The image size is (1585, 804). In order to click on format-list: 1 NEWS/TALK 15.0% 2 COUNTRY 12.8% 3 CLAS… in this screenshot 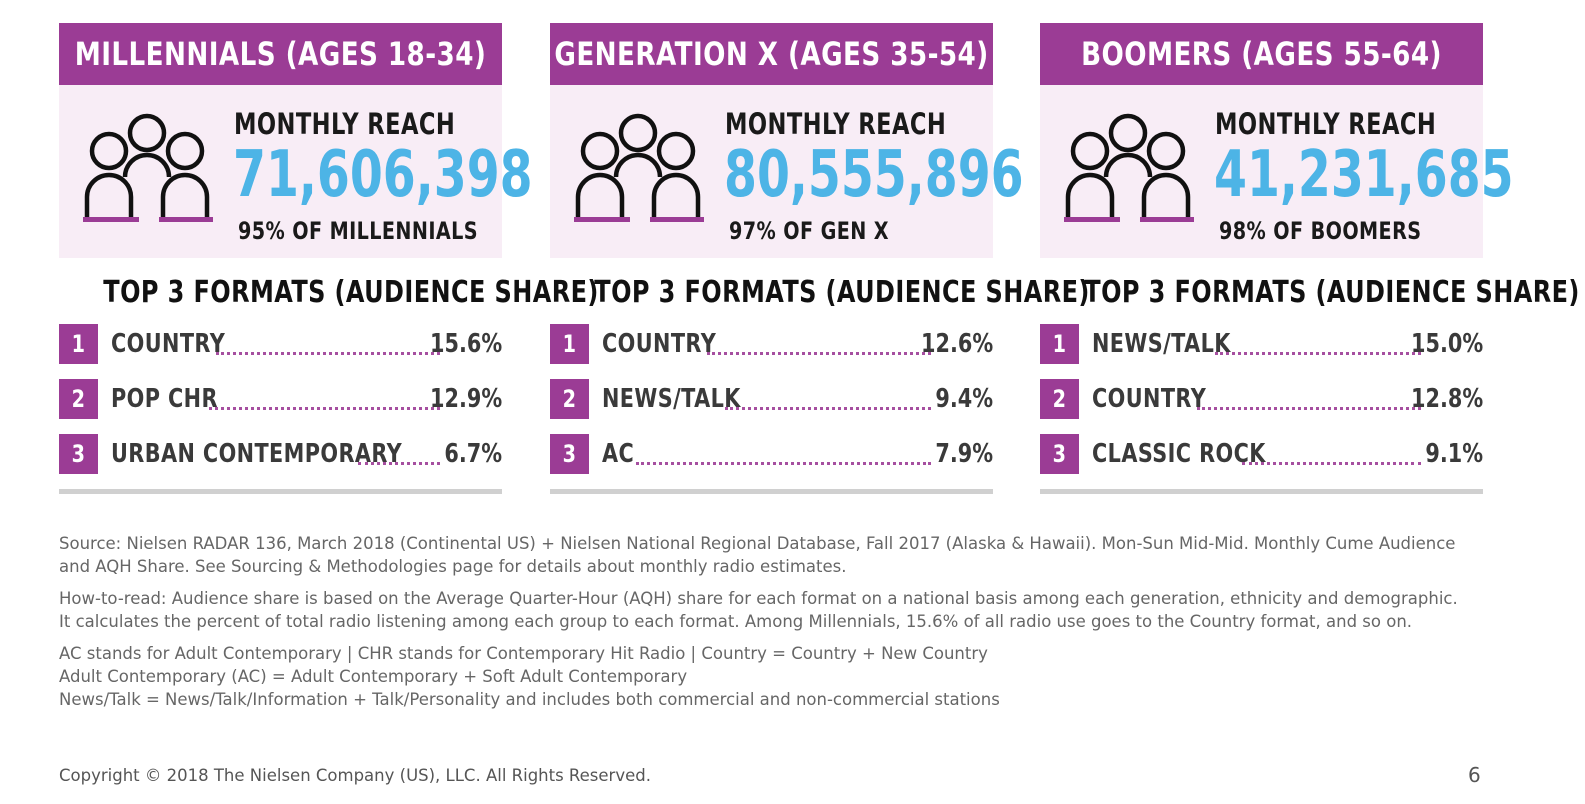, I will do `click(1261, 399)`.